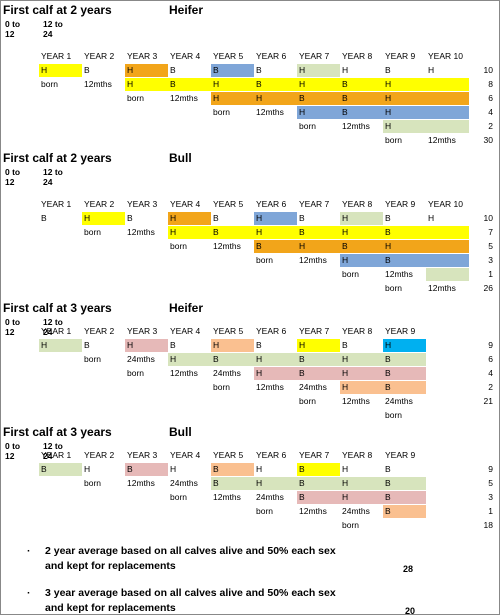 The height and width of the screenshot is (615, 500). I want to click on section-title: First calf at 2 years, so click(57, 10).